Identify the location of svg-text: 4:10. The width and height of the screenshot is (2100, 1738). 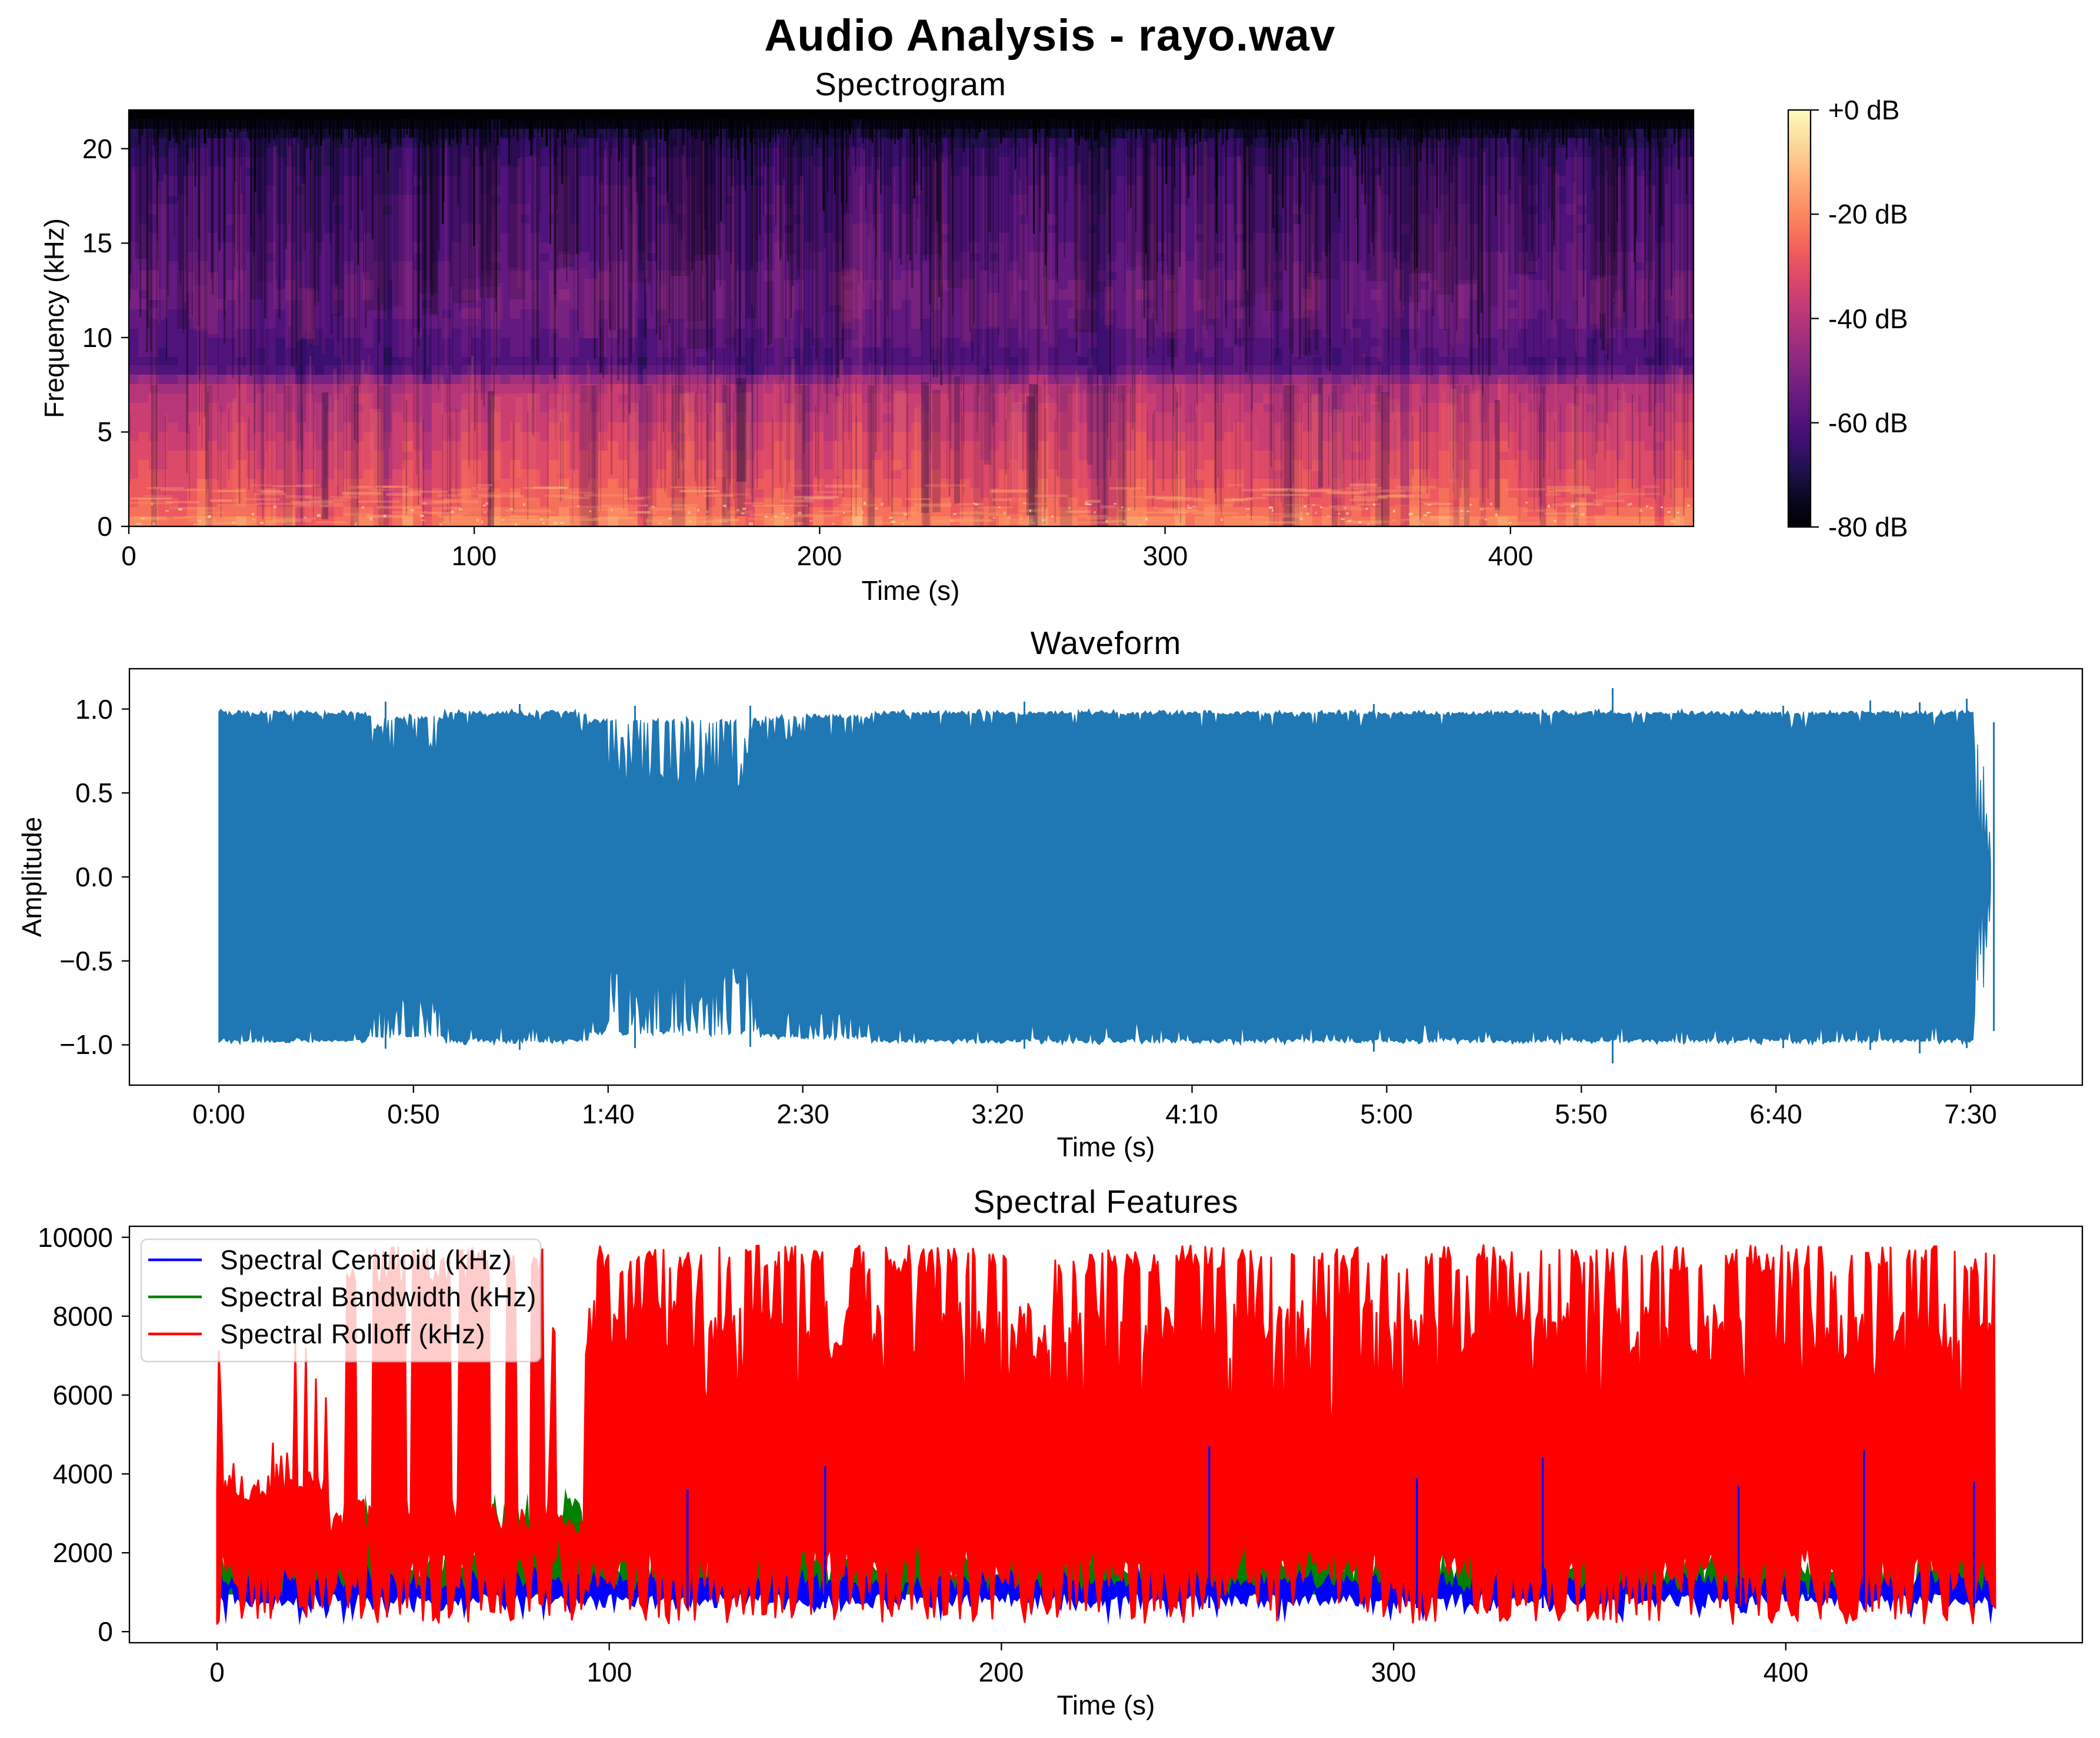
(1191, 1114).